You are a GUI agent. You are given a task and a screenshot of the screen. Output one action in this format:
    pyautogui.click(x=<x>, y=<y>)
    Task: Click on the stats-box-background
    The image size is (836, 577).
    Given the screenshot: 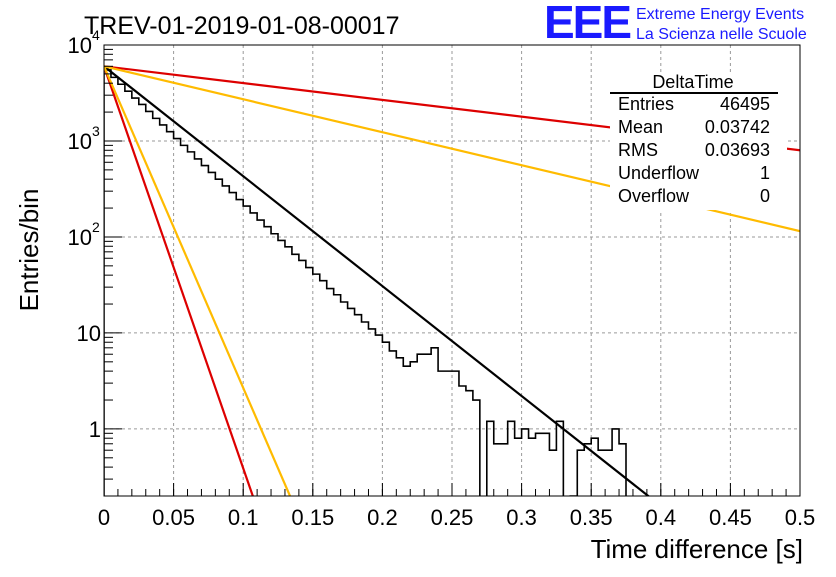 What is the action you would take?
    pyautogui.click(x=698, y=141)
    